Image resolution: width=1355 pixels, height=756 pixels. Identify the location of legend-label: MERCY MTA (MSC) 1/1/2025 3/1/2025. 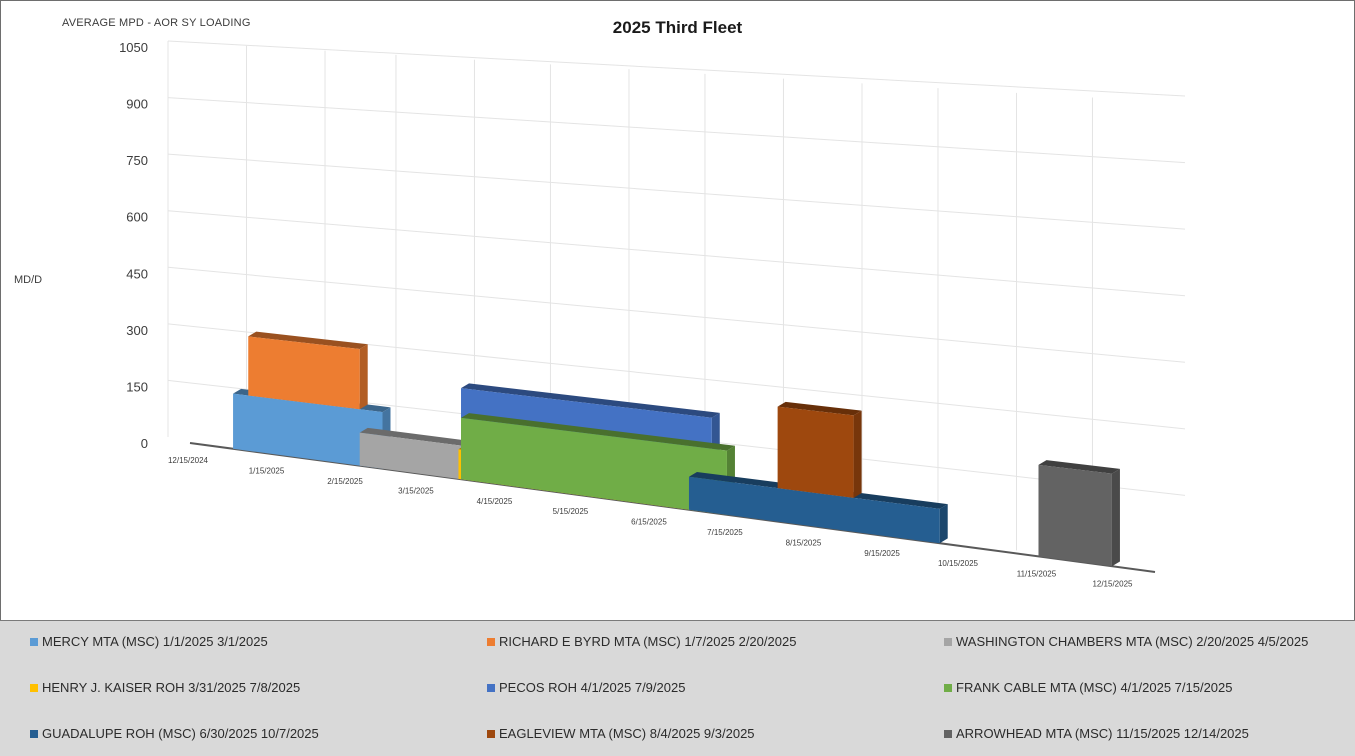
(155, 641).